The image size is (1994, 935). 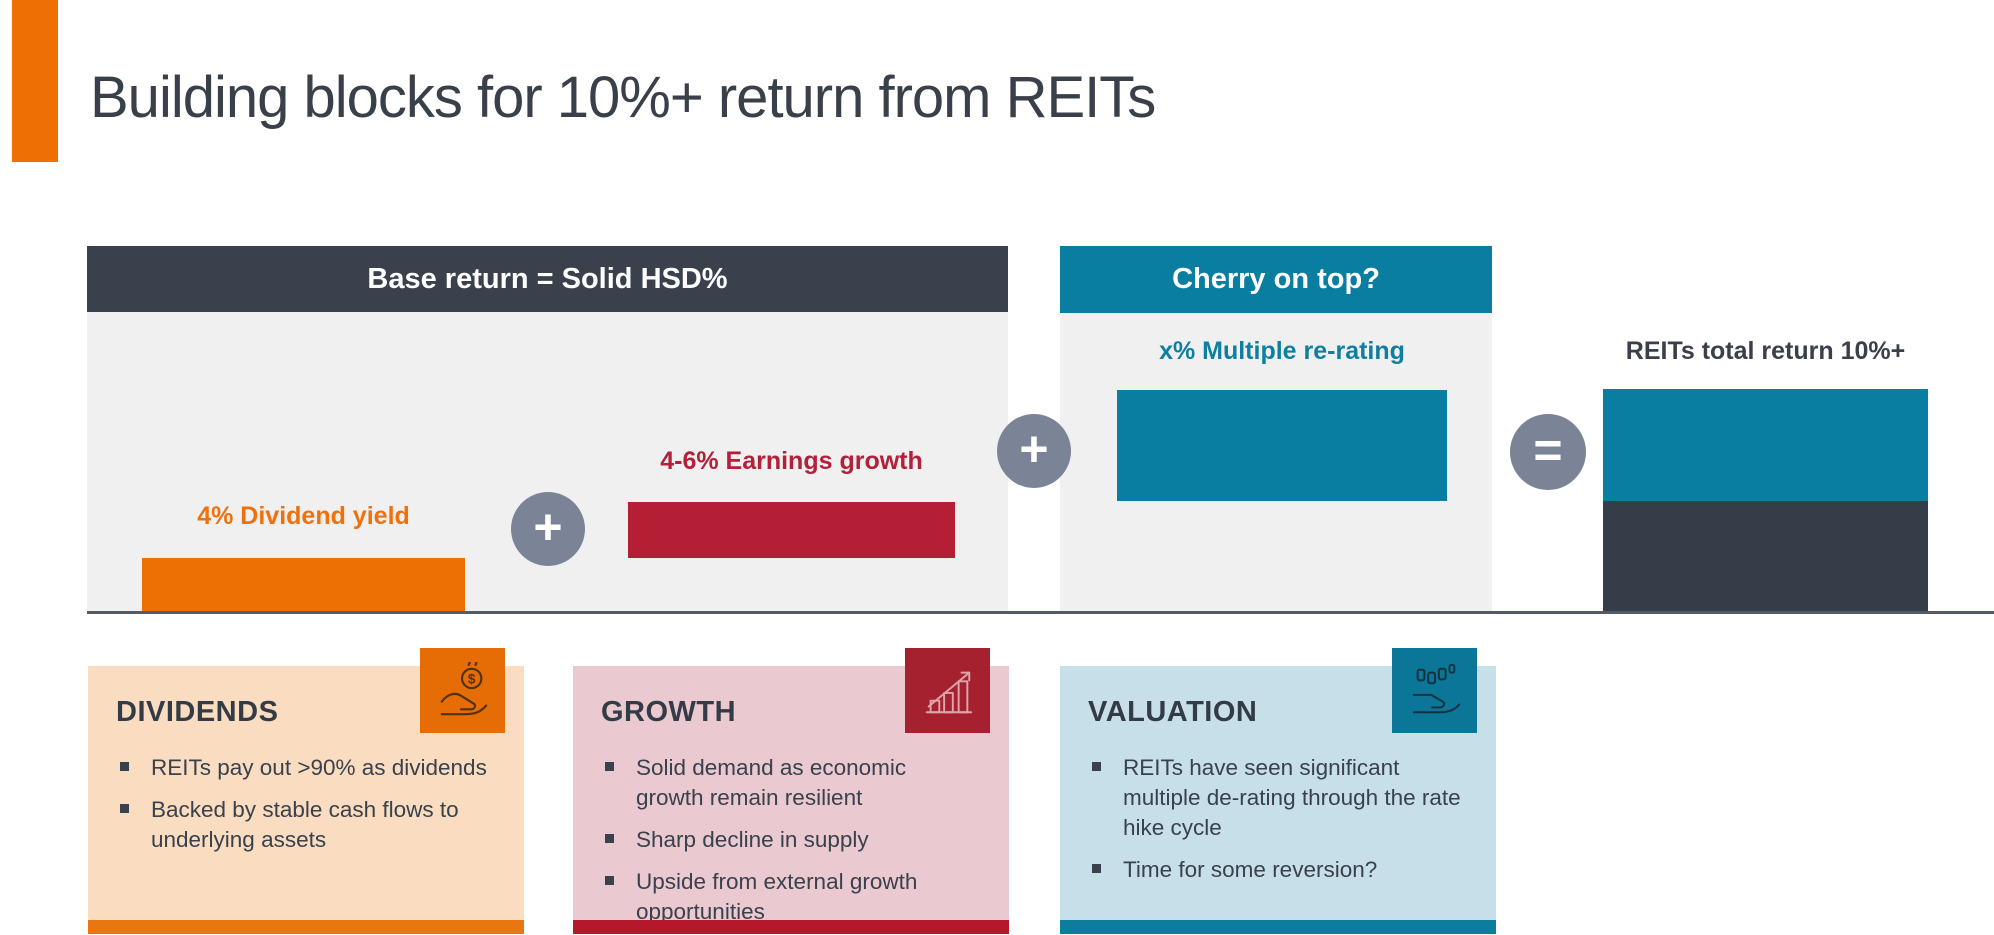 I want to click on diagram-baseline, so click(x=1040, y=612).